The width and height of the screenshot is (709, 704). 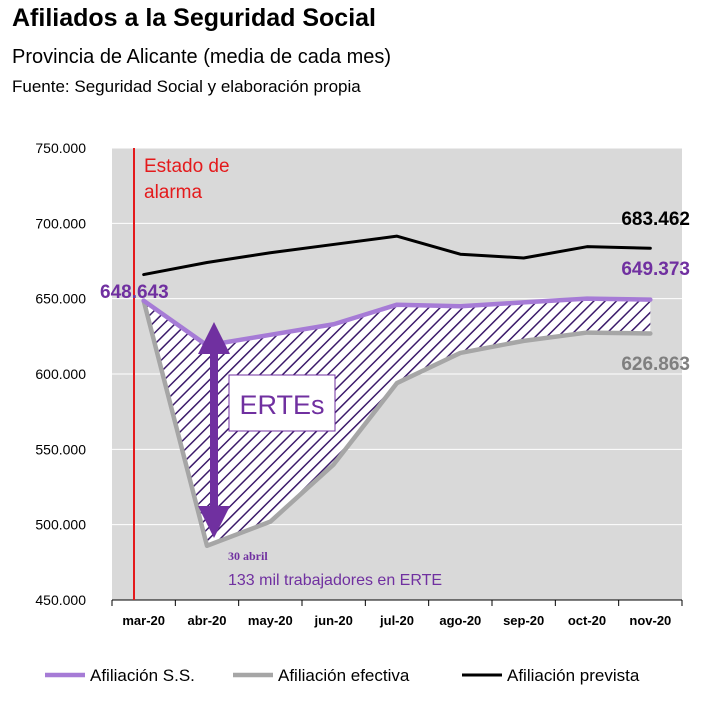 What do you see at coordinates (397, 255) in the screenshot?
I see `series-line-afiliacion-prevista` at bounding box center [397, 255].